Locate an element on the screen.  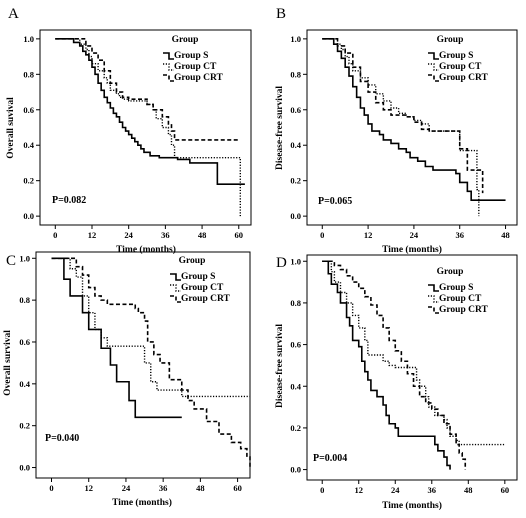
p-value: P=0.065 is located at coordinates (335, 201).